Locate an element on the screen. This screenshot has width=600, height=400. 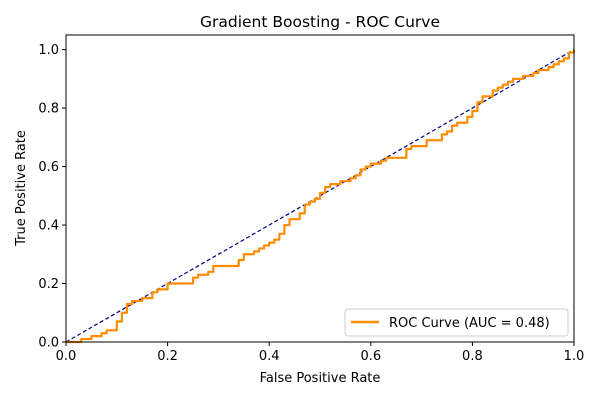
x-tick-label: 0.8 is located at coordinates (472, 356).